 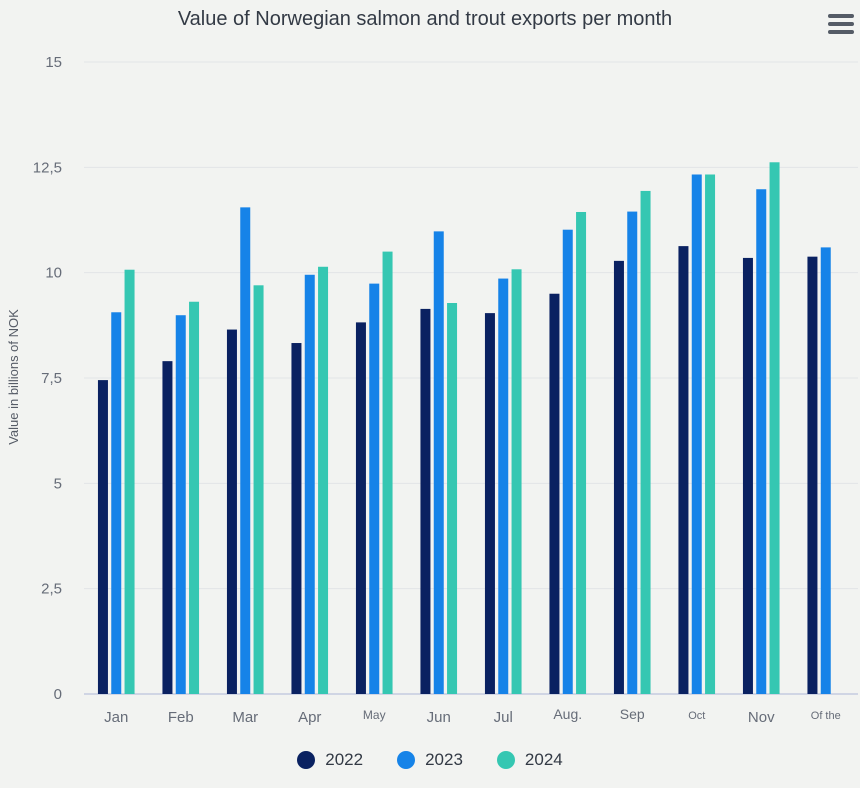 What do you see at coordinates (710, 434) in the screenshot?
I see `bar-2024-oct` at bounding box center [710, 434].